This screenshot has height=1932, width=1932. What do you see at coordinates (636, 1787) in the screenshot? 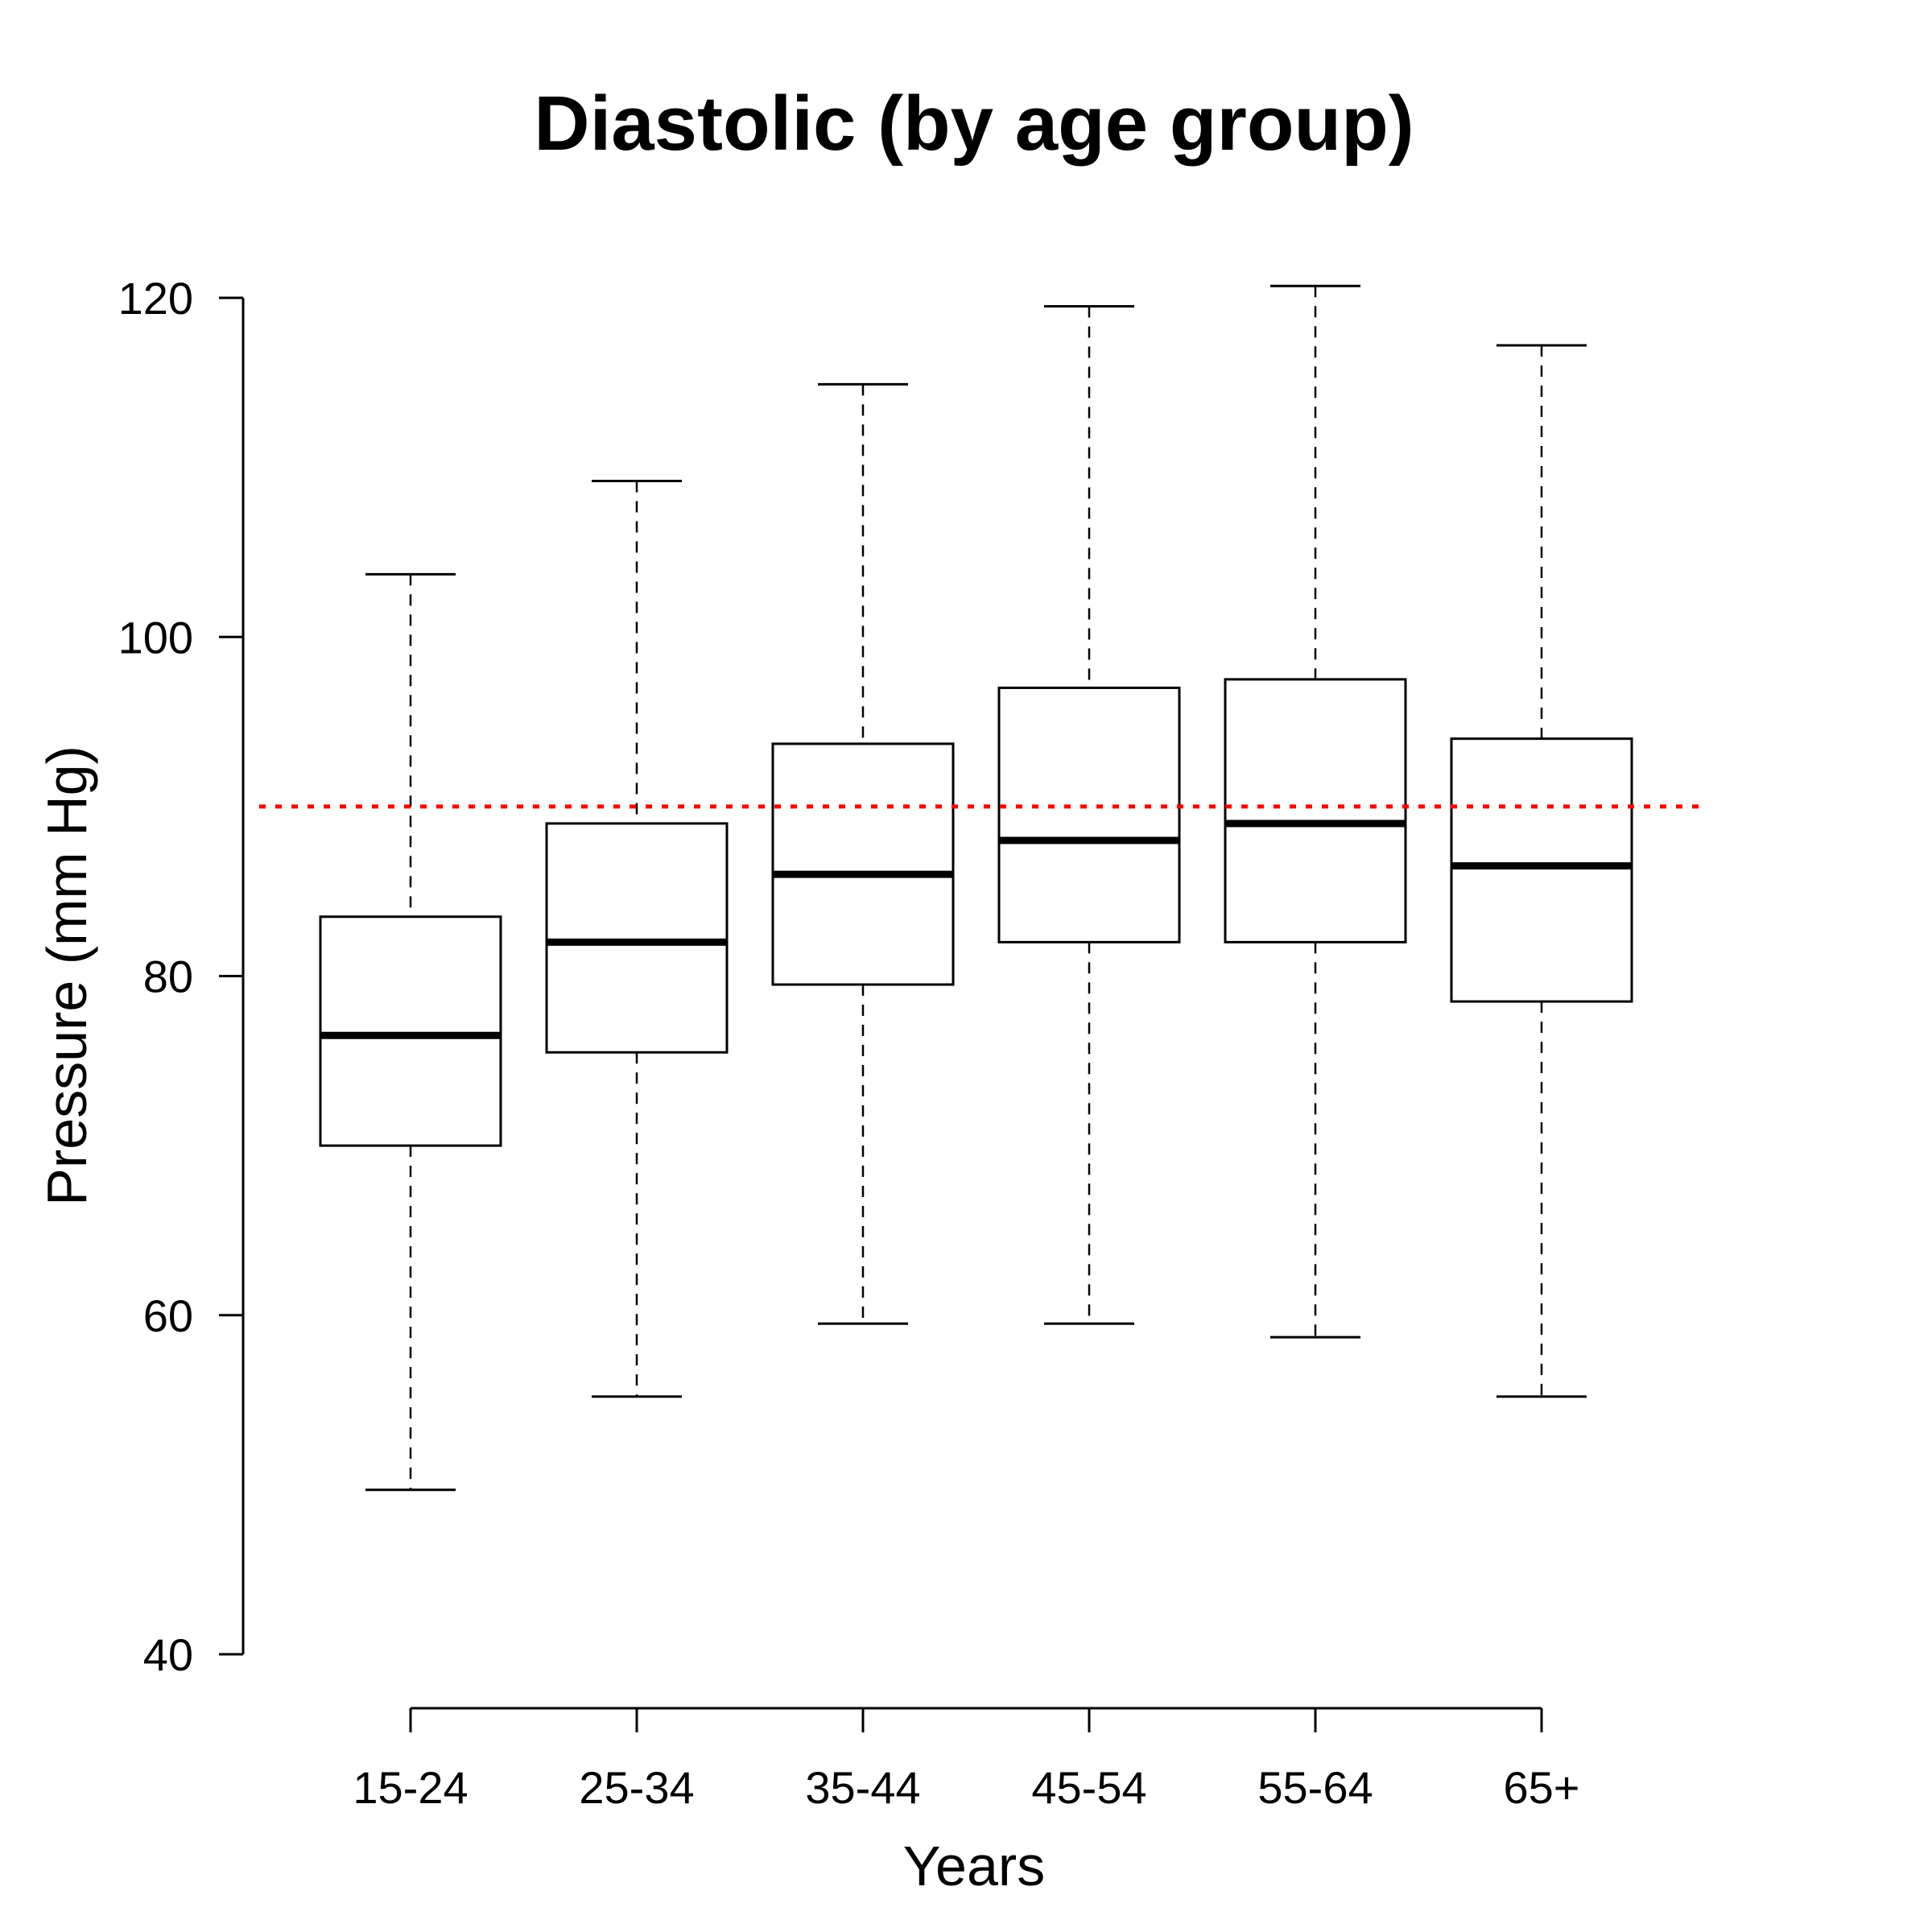
I see `x-tick-label: 25-34` at bounding box center [636, 1787].